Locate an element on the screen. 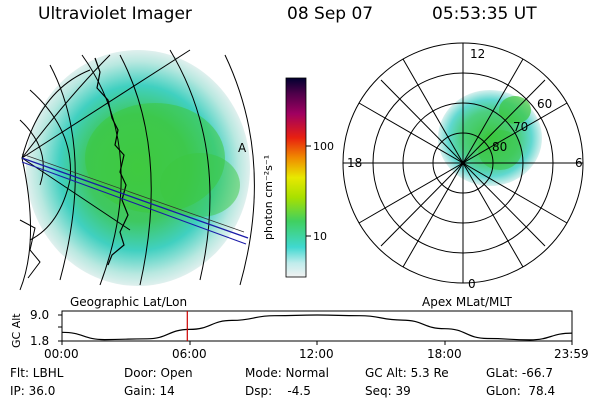  glon-info: GLon: 78.4 is located at coordinates (521, 391).